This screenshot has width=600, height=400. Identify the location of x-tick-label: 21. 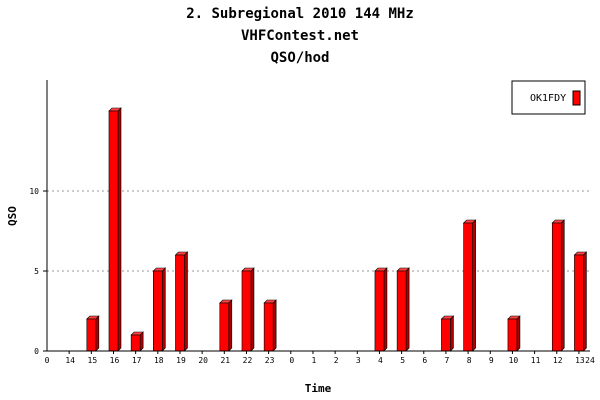
(225, 360).